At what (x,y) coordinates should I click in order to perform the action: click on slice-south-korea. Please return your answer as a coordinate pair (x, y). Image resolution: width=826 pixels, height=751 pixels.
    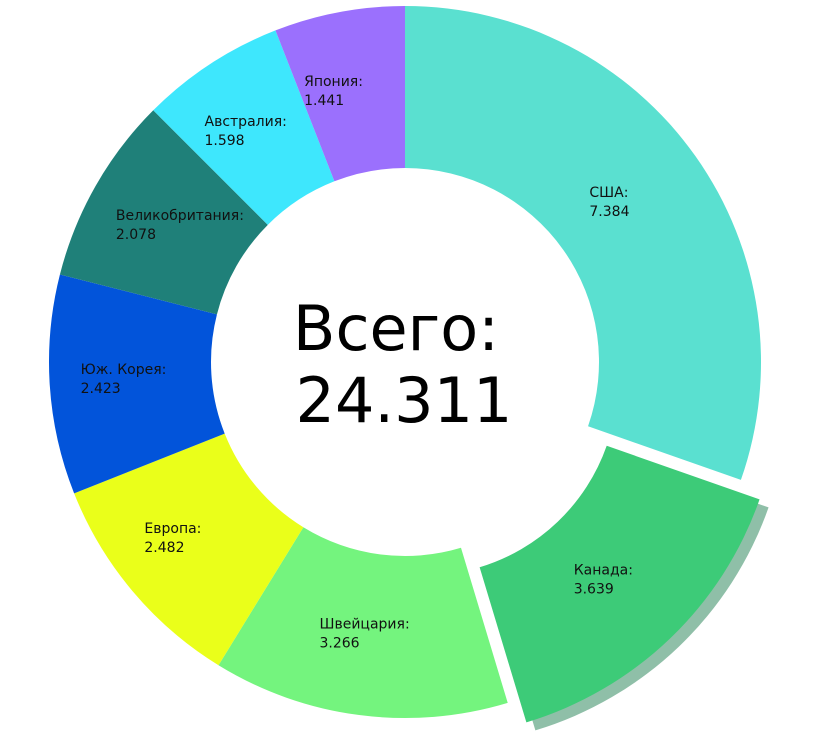
    Looking at the image, I should click on (137, 384).